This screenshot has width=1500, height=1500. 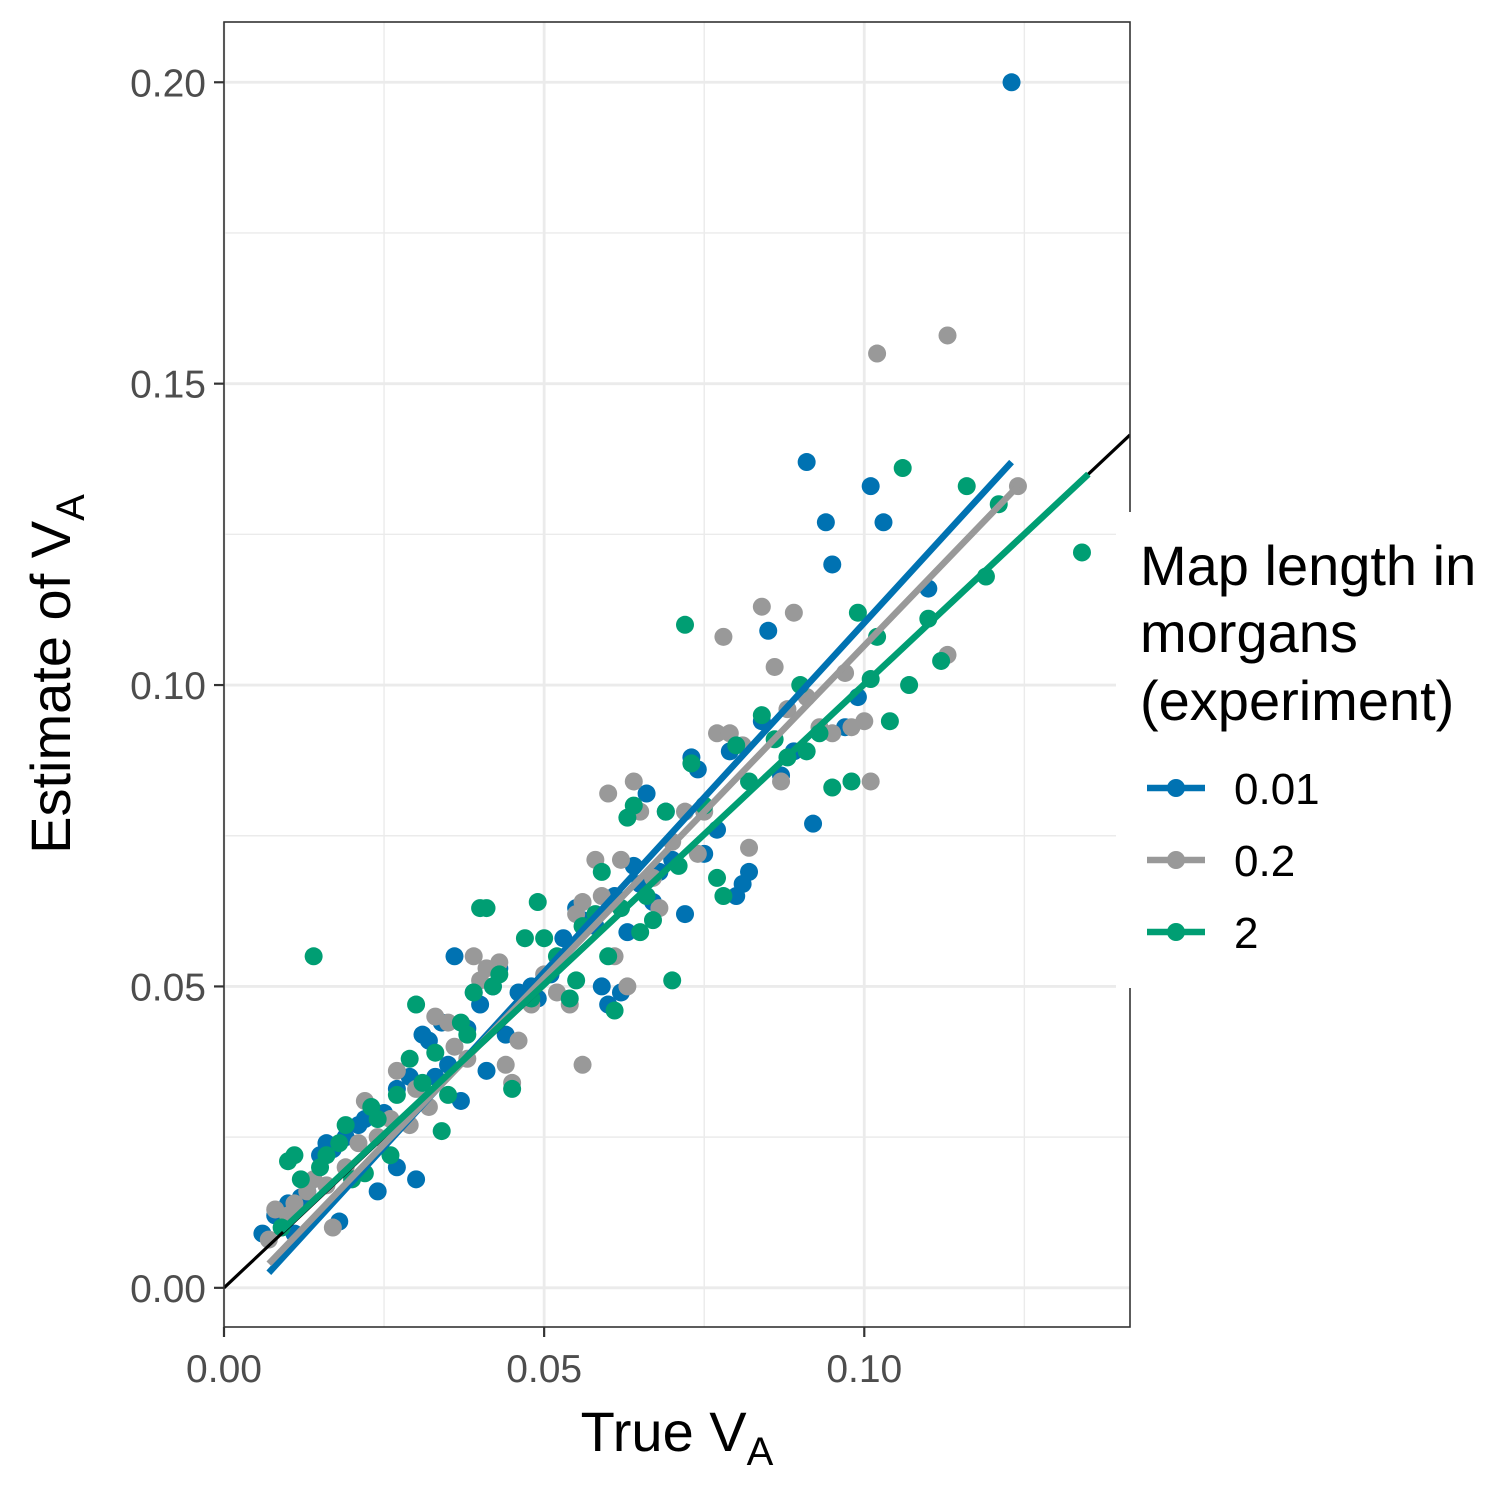 What do you see at coordinates (50, 687) in the screenshot?
I see `y-axis-title-main: Estimate of V` at bounding box center [50, 687].